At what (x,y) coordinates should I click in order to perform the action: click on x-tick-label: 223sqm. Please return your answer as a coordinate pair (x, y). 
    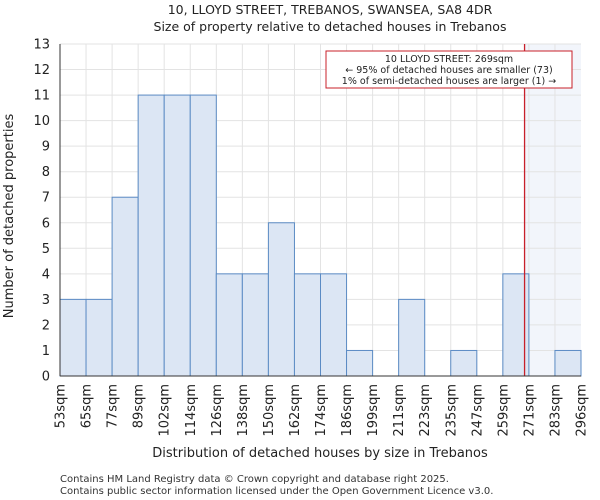
    Looking at the image, I should click on (425, 410).